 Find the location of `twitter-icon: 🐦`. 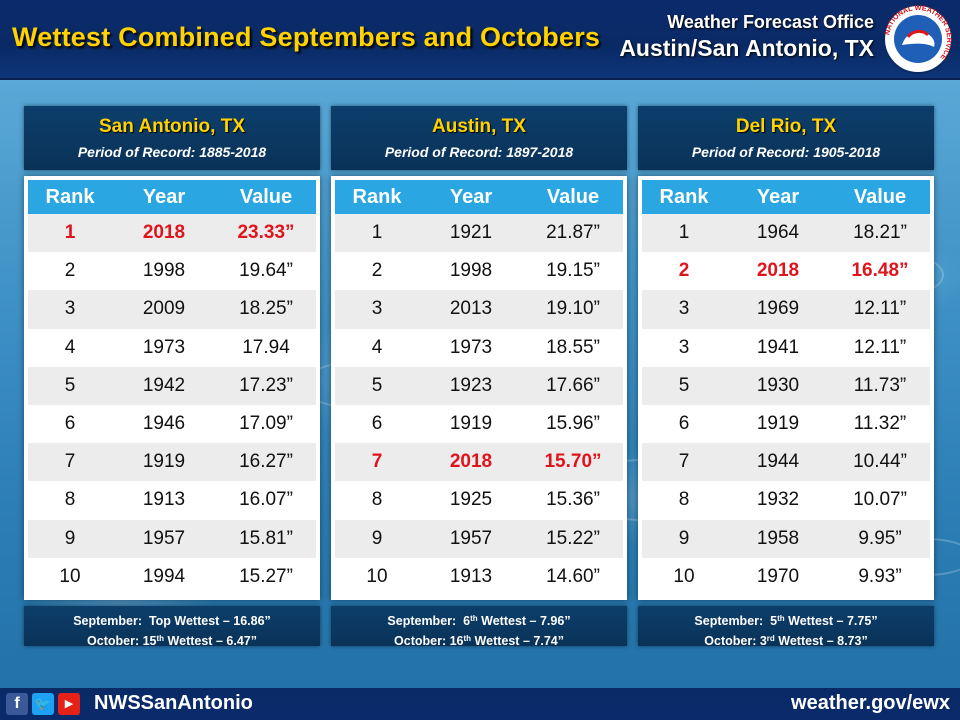

twitter-icon: 🐦 is located at coordinates (43, 704).